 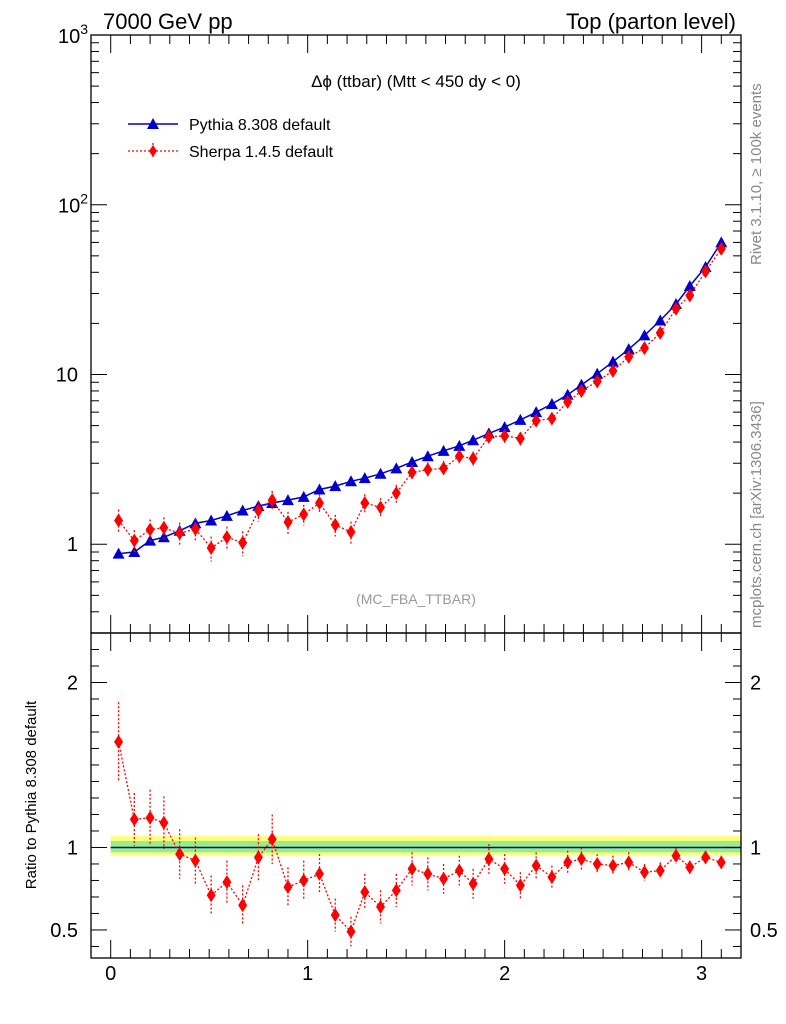 I want to click on header-right: Top (parton level), so click(x=651, y=21).